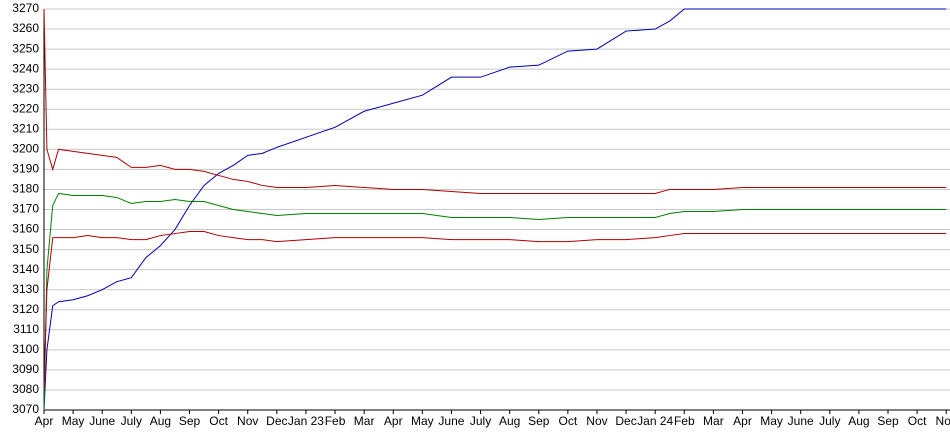 Image resolution: width=950 pixels, height=435 pixels. I want to click on x-tick-label: Jan 23, so click(306, 421).